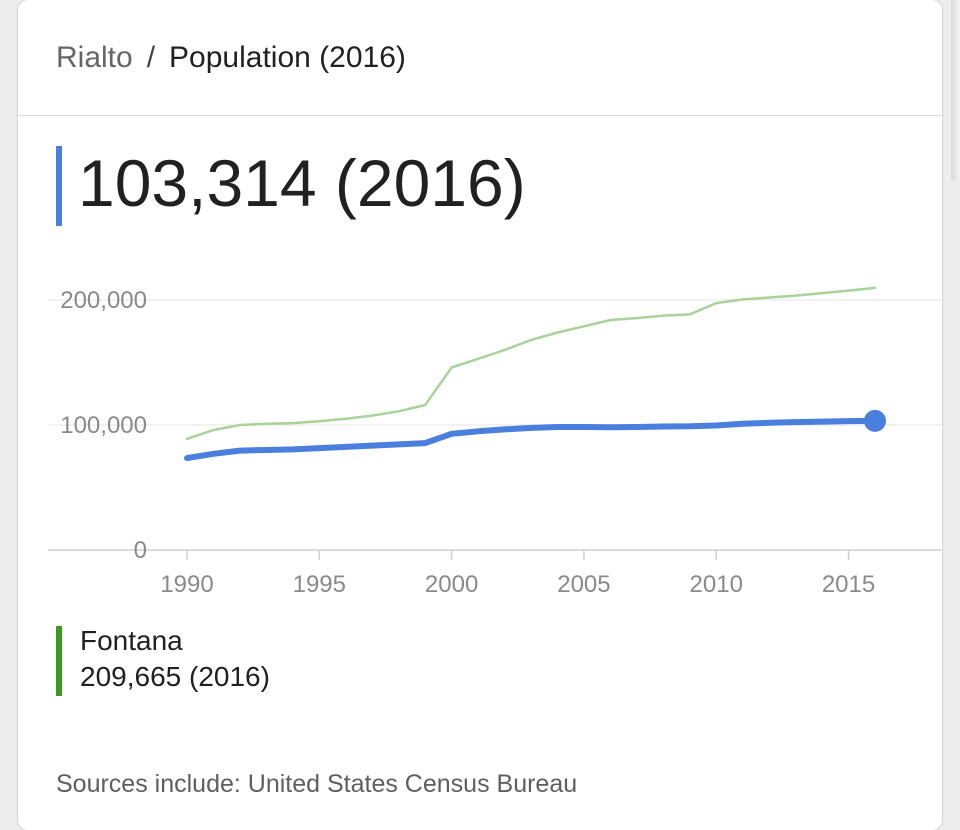  I want to click on x-tick-label: 2005, so click(583, 584).